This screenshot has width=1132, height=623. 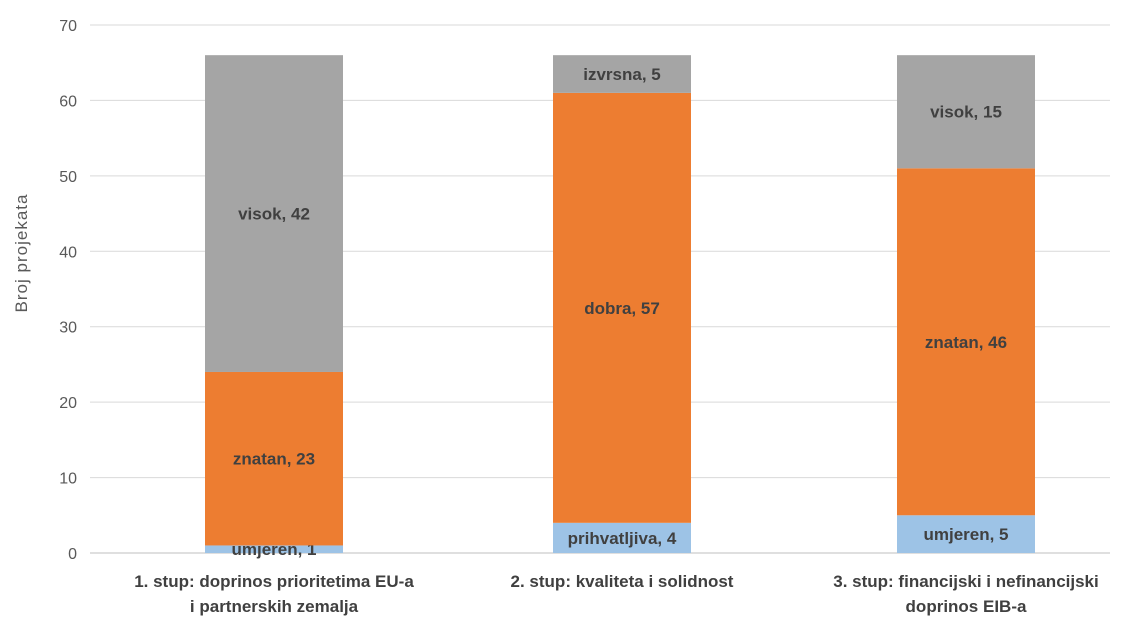 I want to click on y-axis-ticks: 0 10 20 30 40 50 60 70, so click(x=68, y=290).